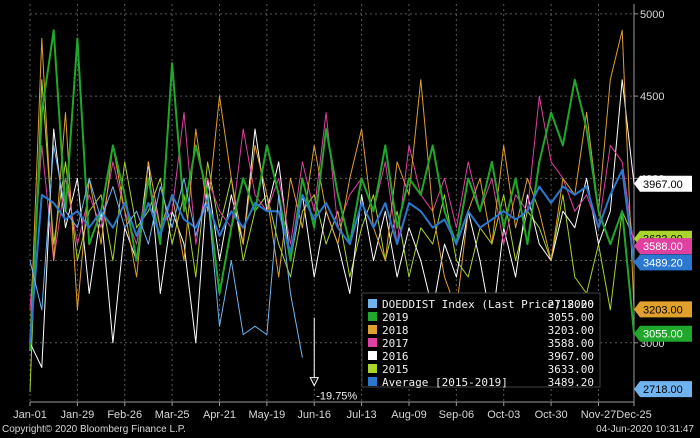 The width and height of the screenshot is (700, 438). What do you see at coordinates (571, 330) in the screenshot?
I see `legend-value-2: 3203.00` at bounding box center [571, 330].